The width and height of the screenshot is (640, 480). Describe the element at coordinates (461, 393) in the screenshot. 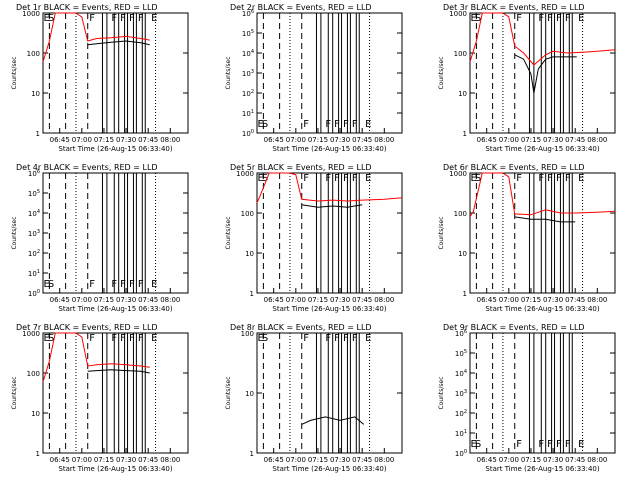

I see `y-tick-label: 10³` at that location.